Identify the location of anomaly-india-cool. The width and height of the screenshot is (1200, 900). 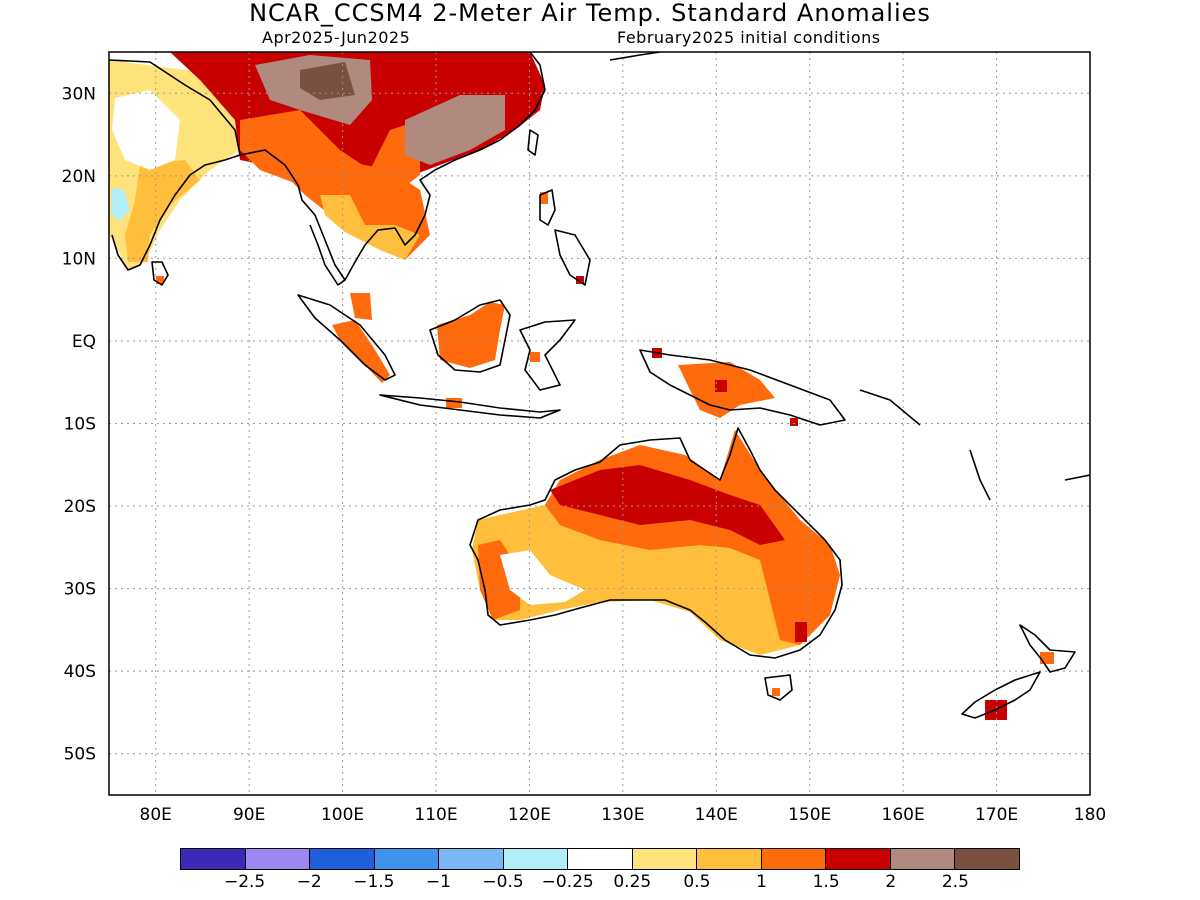
(120, 205).